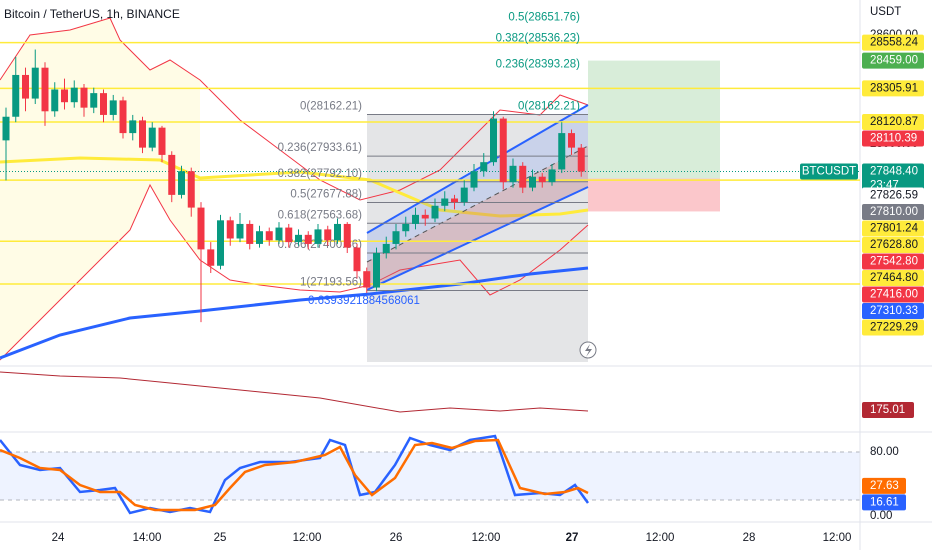 This screenshot has width=932, height=550. Describe the element at coordinates (749, 538) in the screenshot. I see `time-label: 28` at that location.